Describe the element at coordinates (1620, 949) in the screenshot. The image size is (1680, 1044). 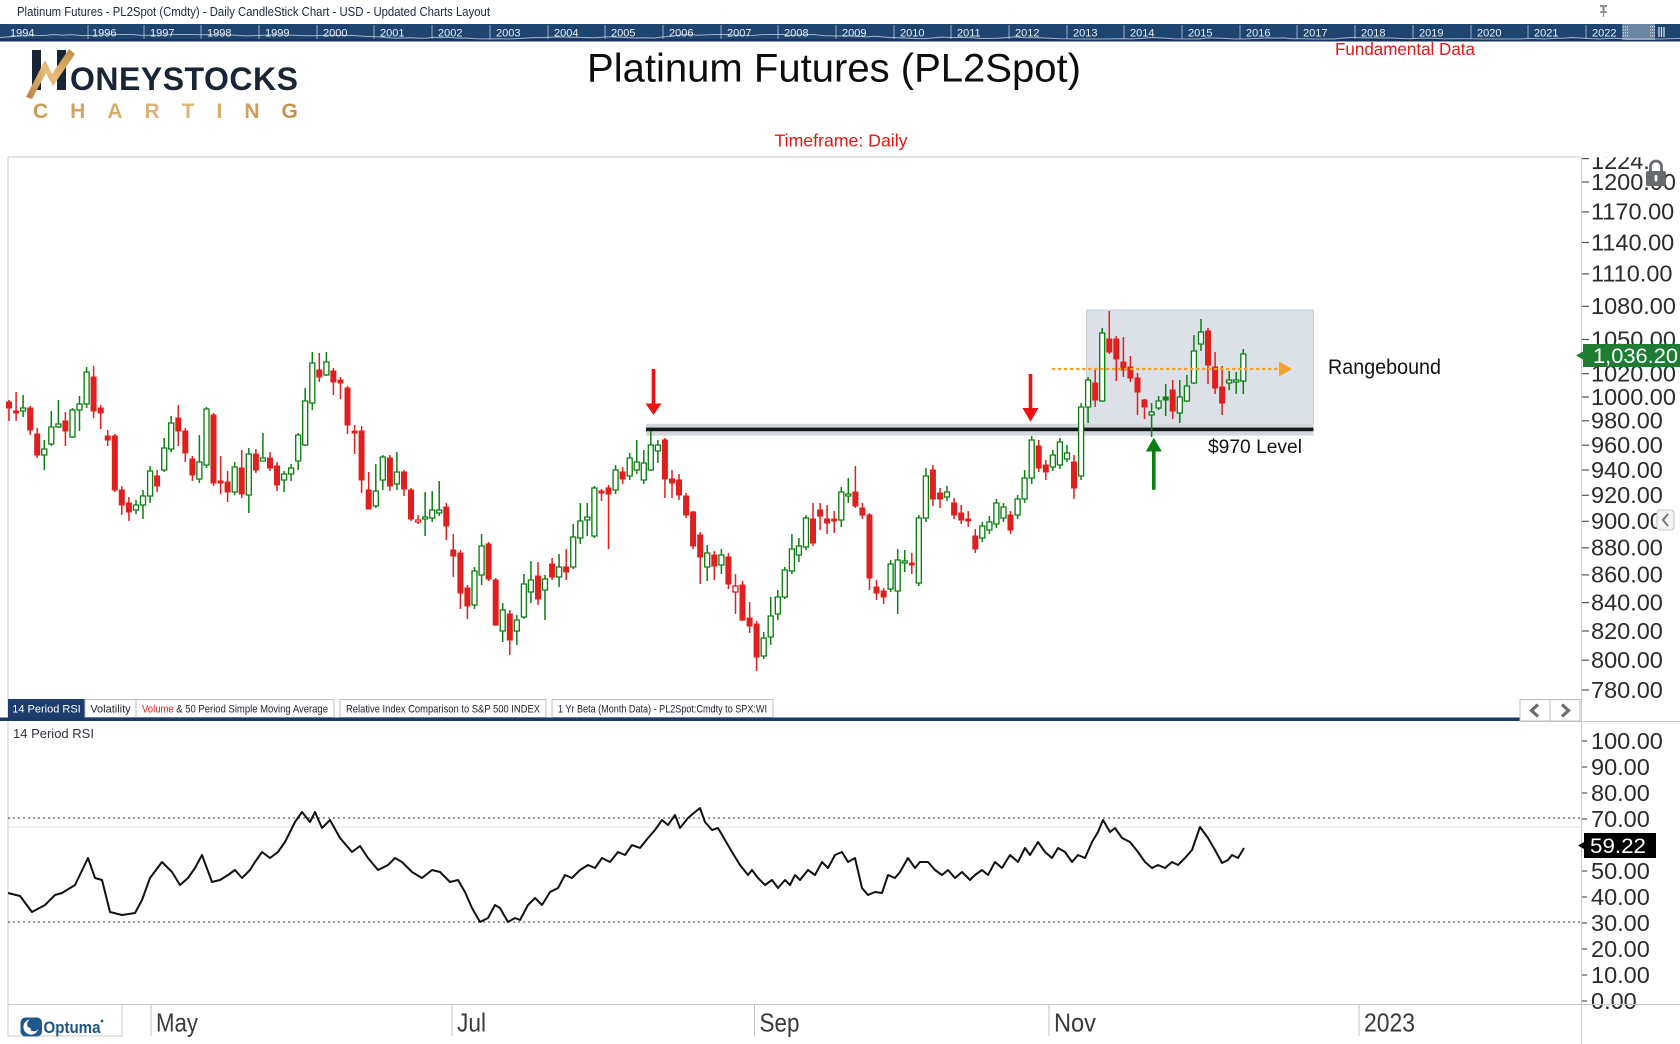
I see `svg-text: 20.00` at that location.